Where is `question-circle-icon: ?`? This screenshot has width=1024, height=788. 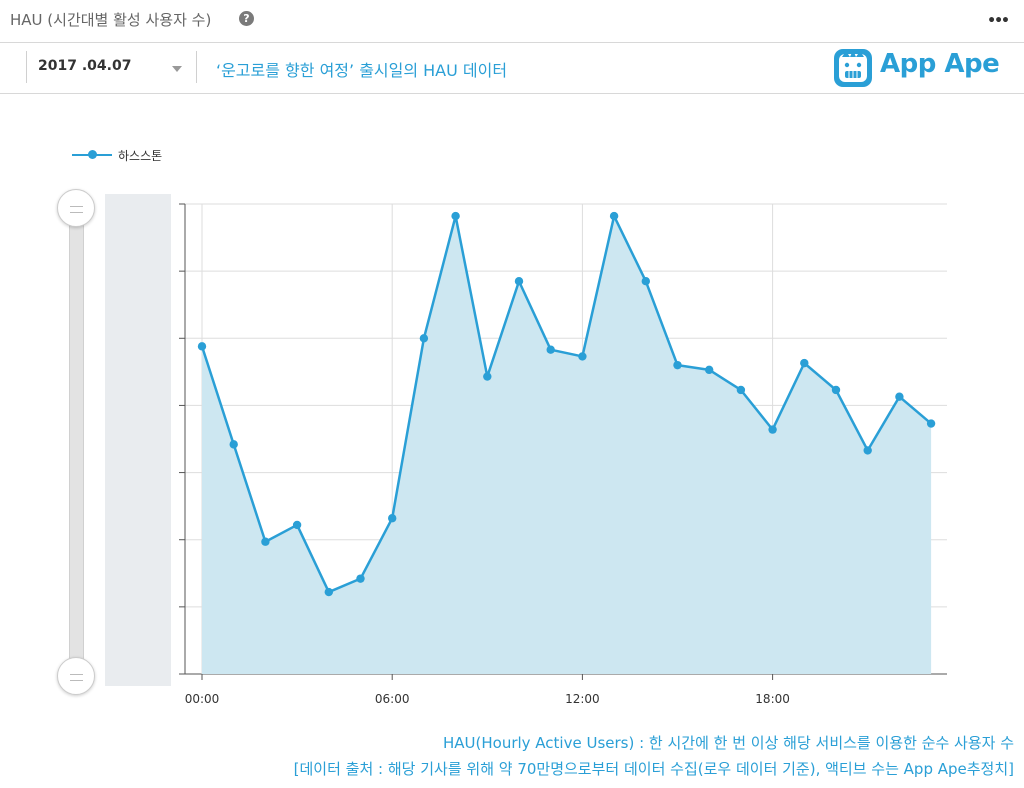 question-circle-icon: ? is located at coordinates (246, 18).